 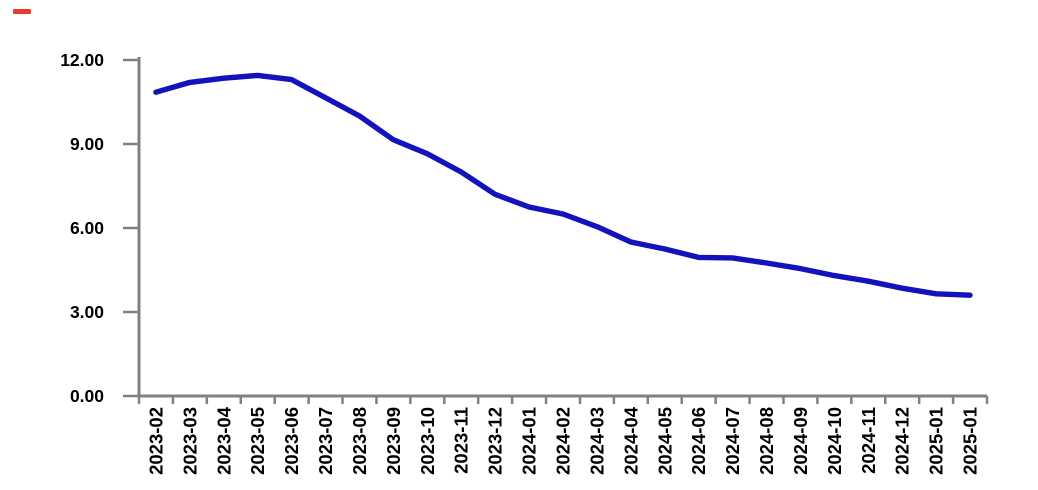 I want to click on x-axis-label: 2024-10, so click(x=834, y=441).